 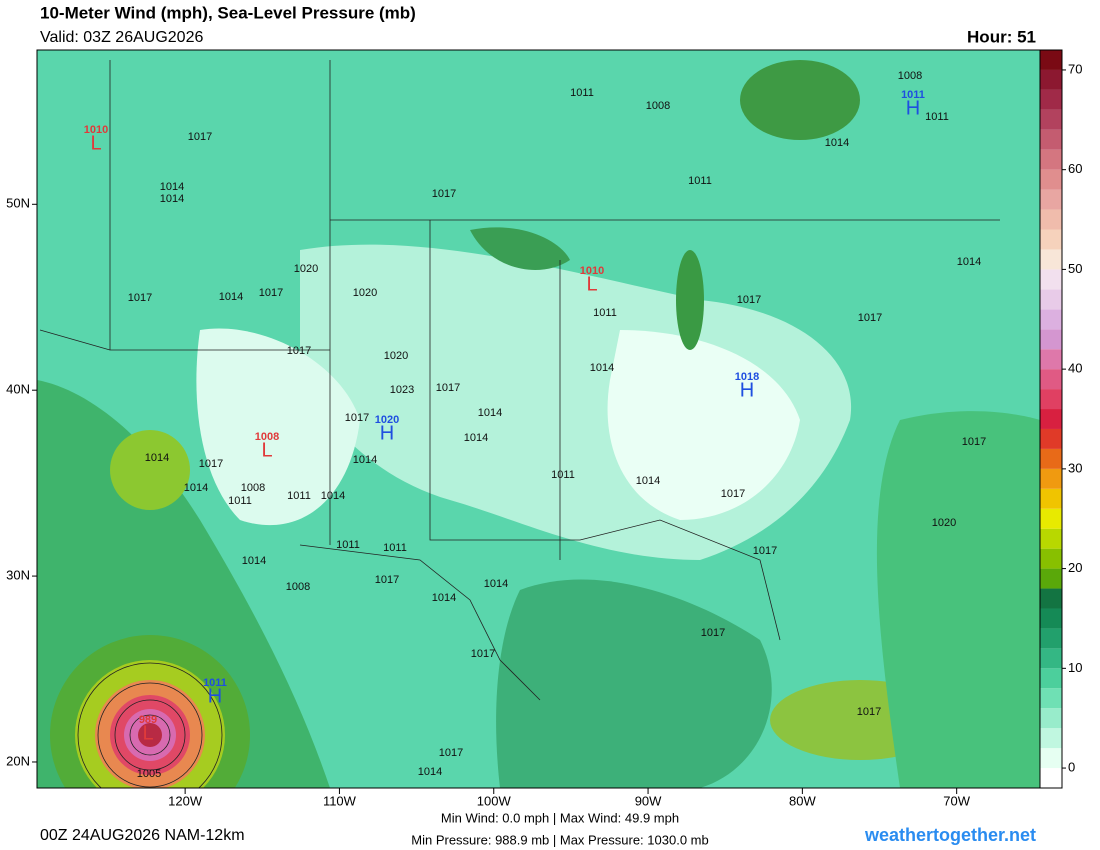 I want to click on colorbar-frame, so click(x=1051, y=419).